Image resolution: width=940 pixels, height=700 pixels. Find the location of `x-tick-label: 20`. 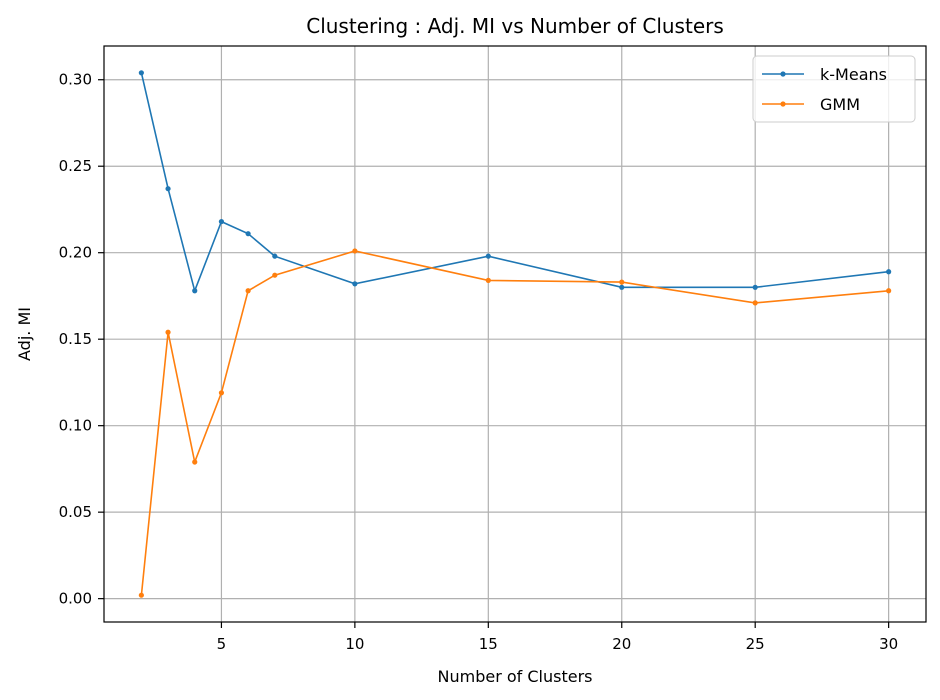

x-tick-label: 20 is located at coordinates (621, 644).